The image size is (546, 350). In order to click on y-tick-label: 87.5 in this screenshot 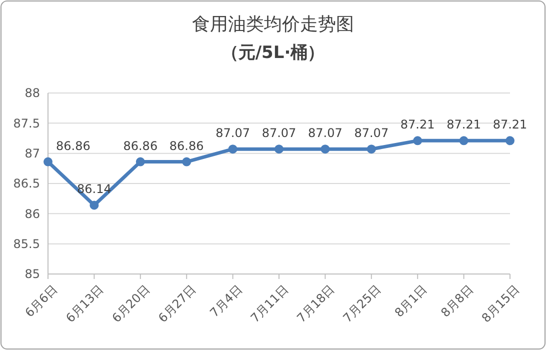, I will do `click(26, 123)`.